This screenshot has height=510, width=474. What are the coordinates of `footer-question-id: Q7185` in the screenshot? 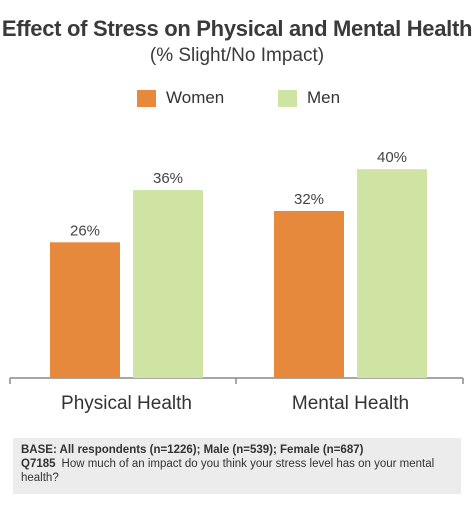 It's located at (38, 464).